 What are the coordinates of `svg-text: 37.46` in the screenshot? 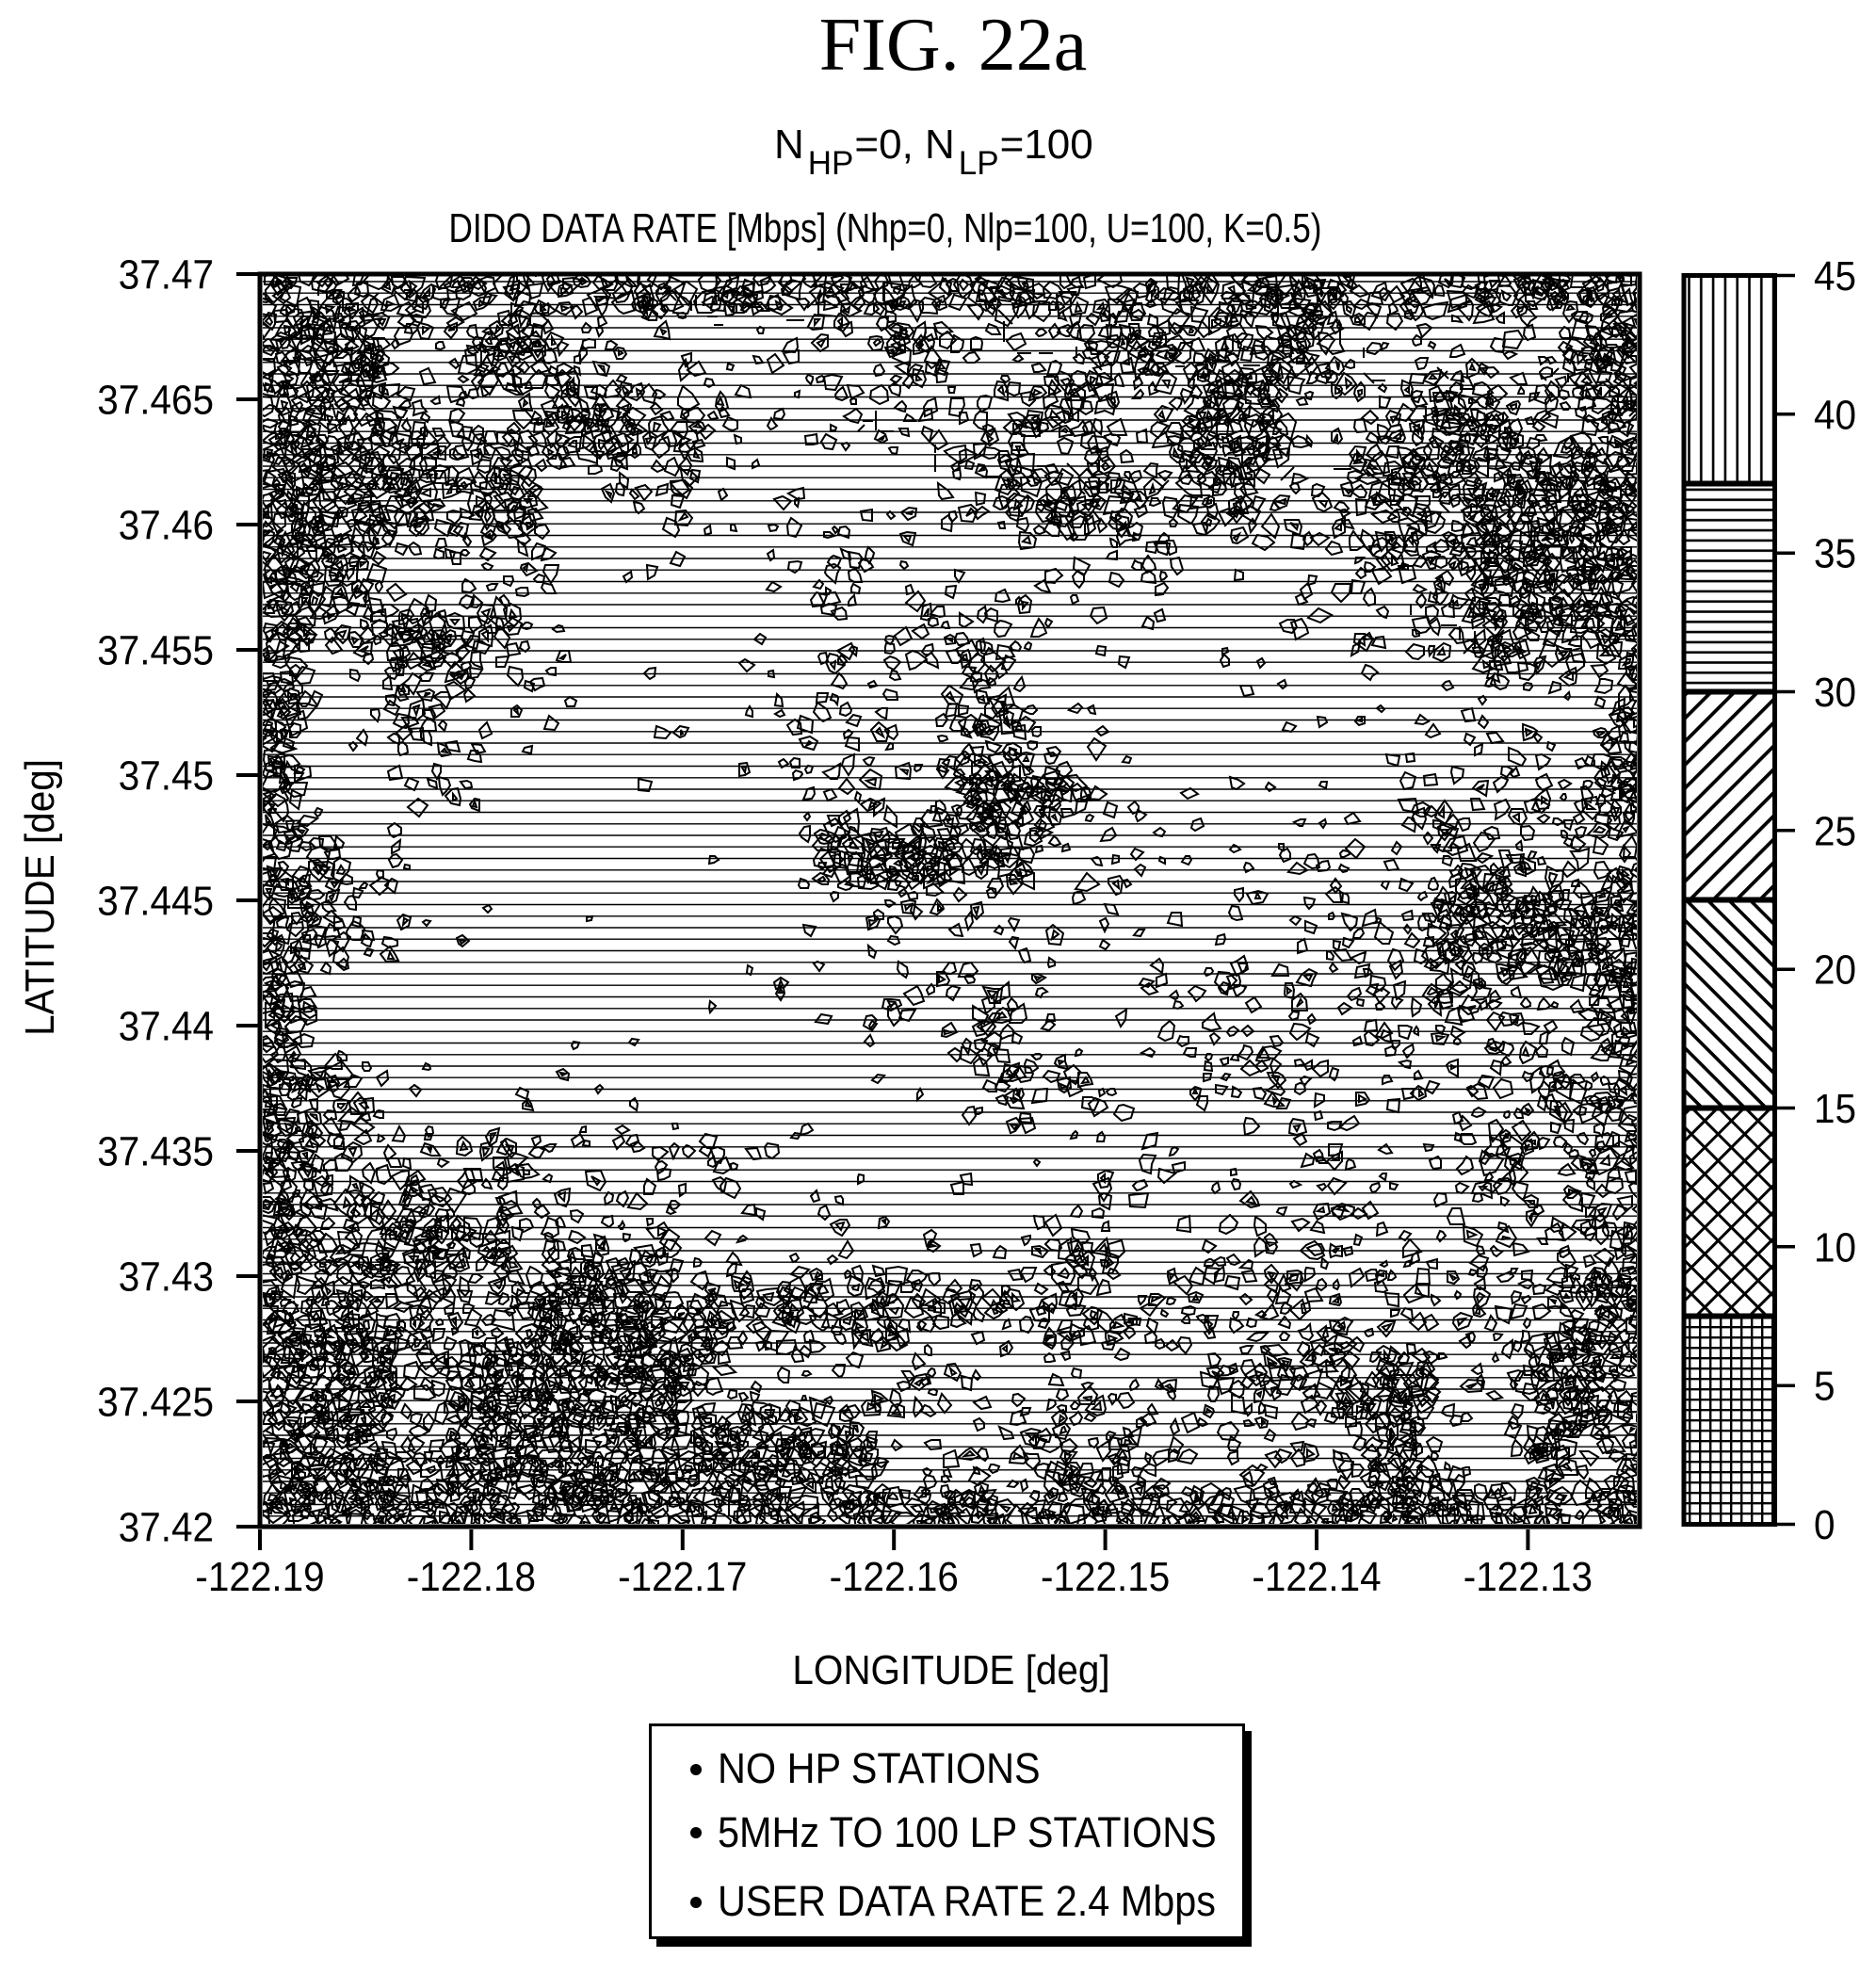 It's located at (166, 525).